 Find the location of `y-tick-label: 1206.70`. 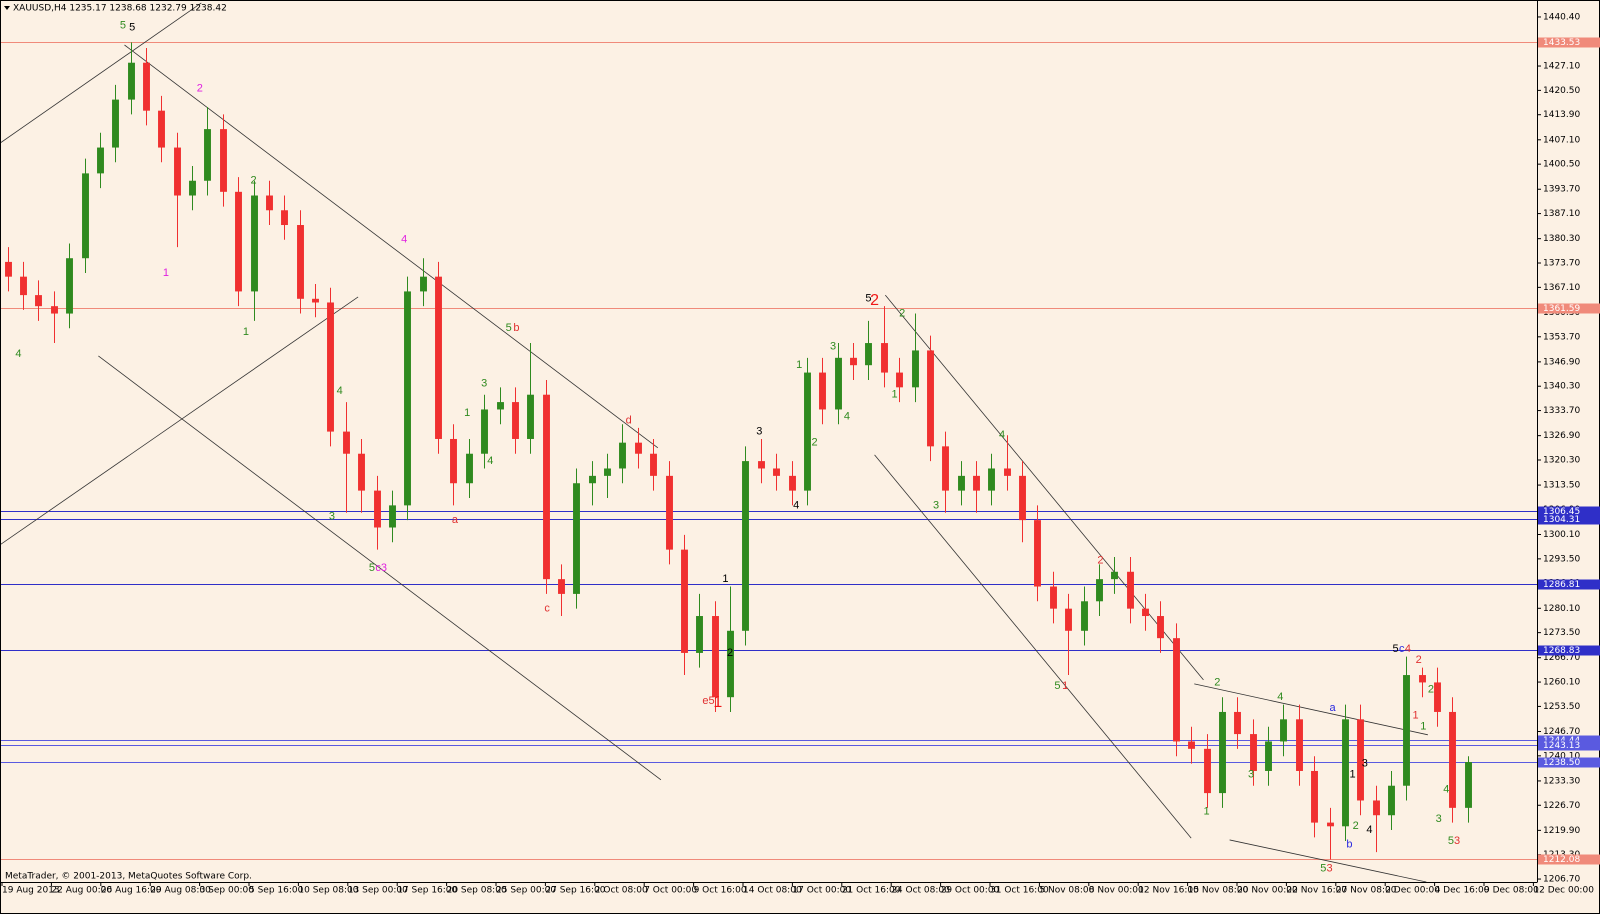

y-tick-label: 1206.70 is located at coordinates (1561, 880).